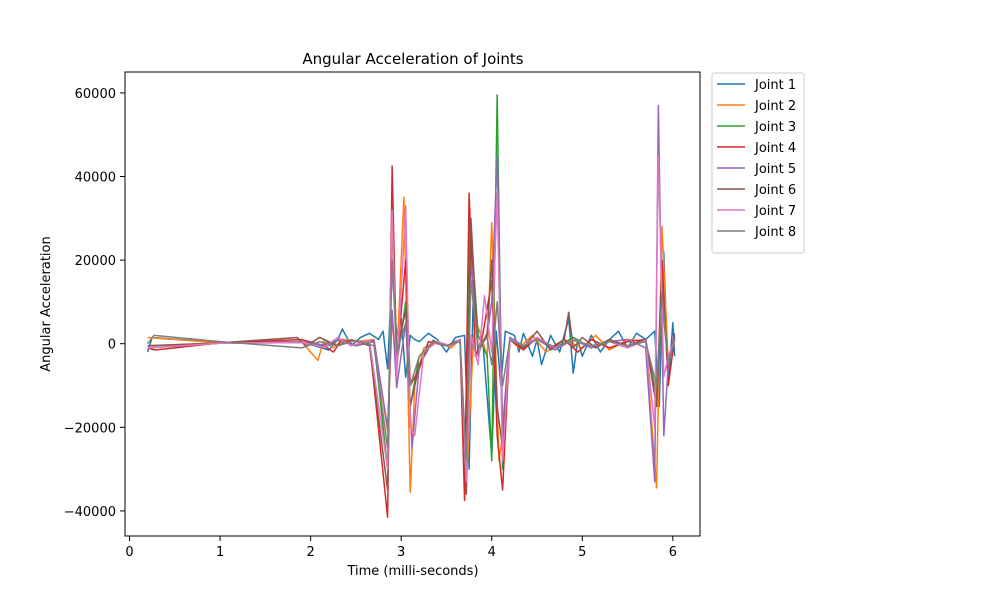 This screenshot has height=600, width=1000. What do you see at coordinates (582, 552) in the screenshot?
I see `x-tick-label: 5` at bounding box center [582, 552].